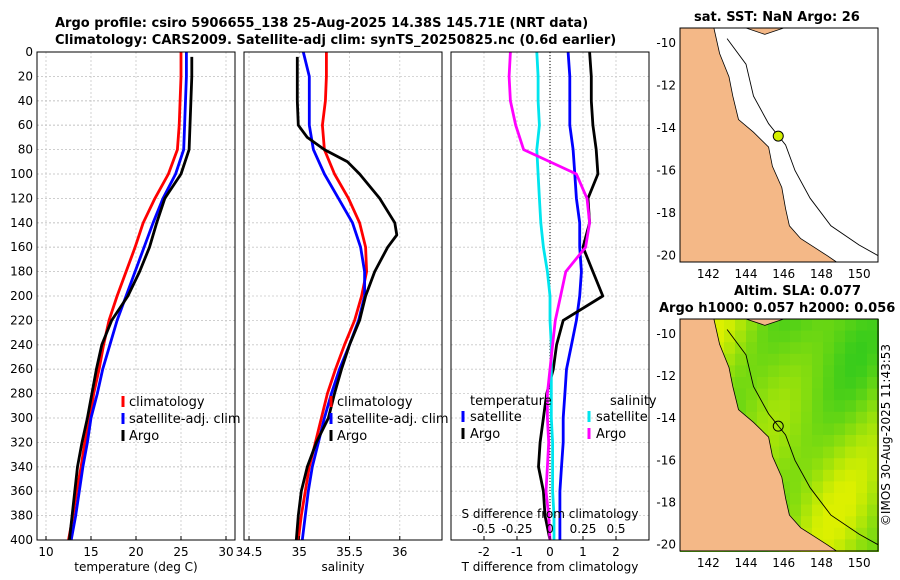 The height and width of the screenshot is (580, 900). I want to click on bathymetry-contour, so click(802, 437).